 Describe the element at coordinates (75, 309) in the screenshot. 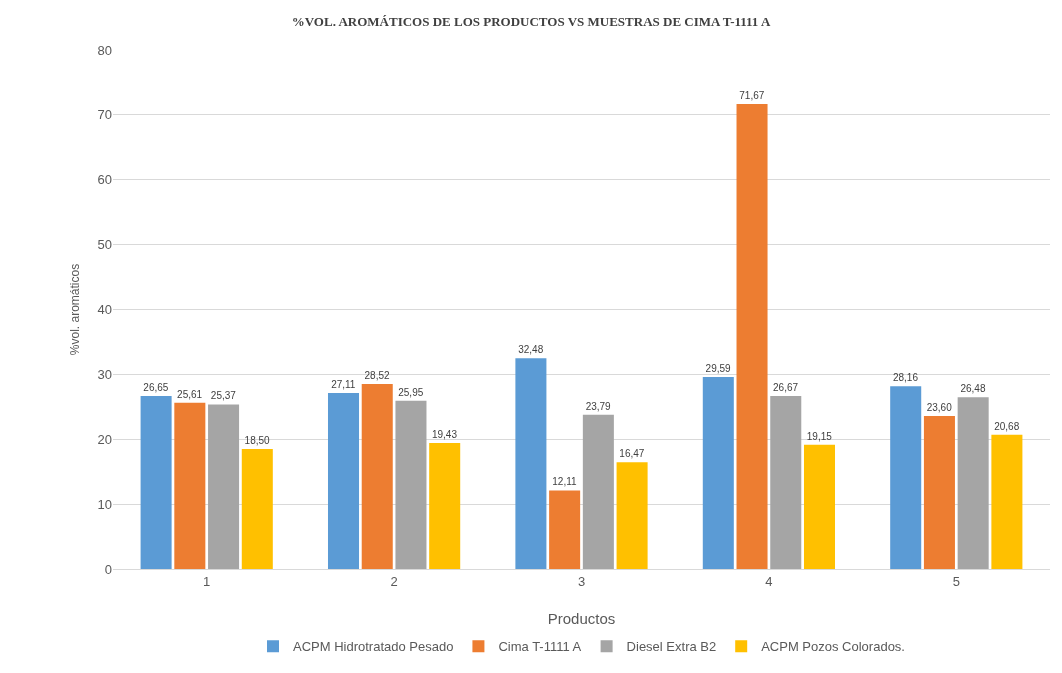

I see `y-axis-title: %vol. aromáticos` at that location.